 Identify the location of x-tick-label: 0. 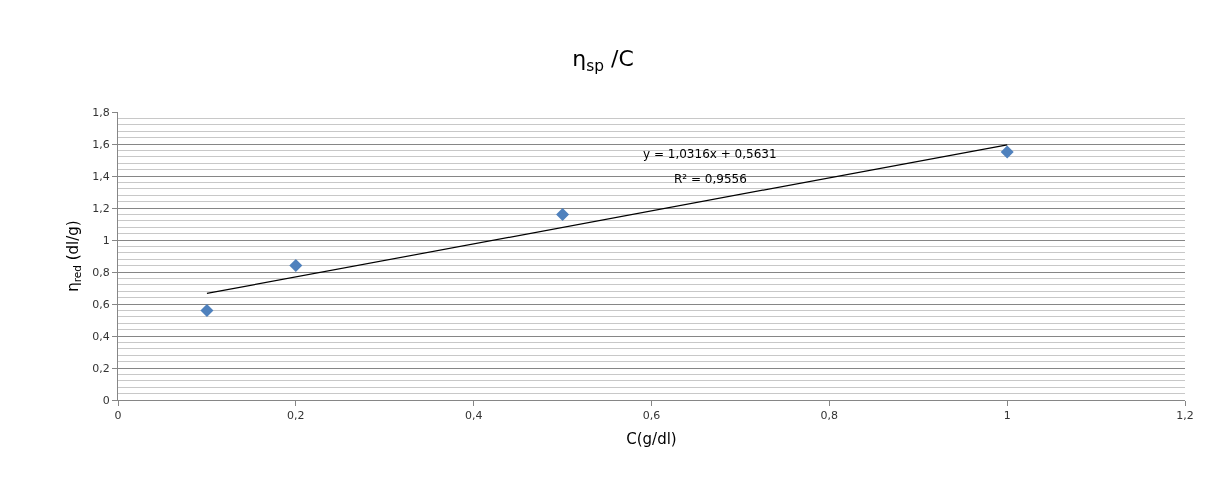
(118, 416).